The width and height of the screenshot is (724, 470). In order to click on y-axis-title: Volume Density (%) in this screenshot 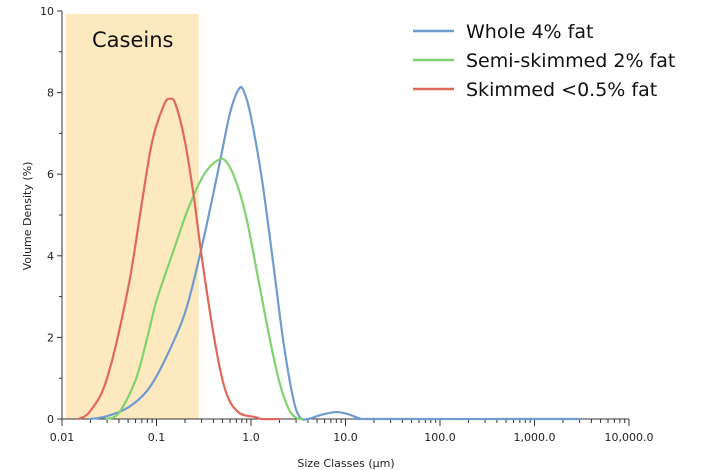, I will do `click(27, 216)`.